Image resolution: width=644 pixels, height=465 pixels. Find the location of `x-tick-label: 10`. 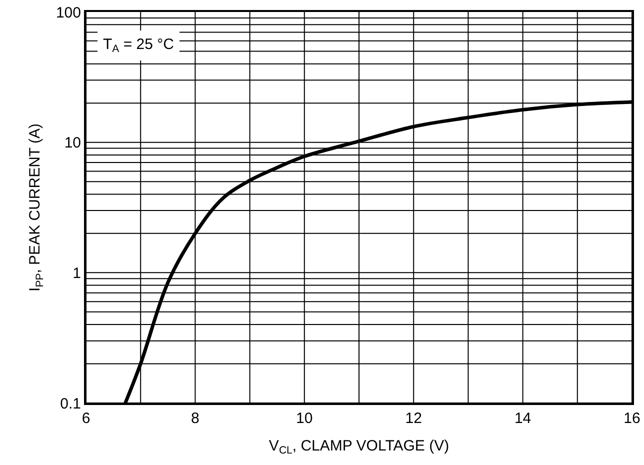

x-tick-label: 10 is located at coordinates (304, 418).